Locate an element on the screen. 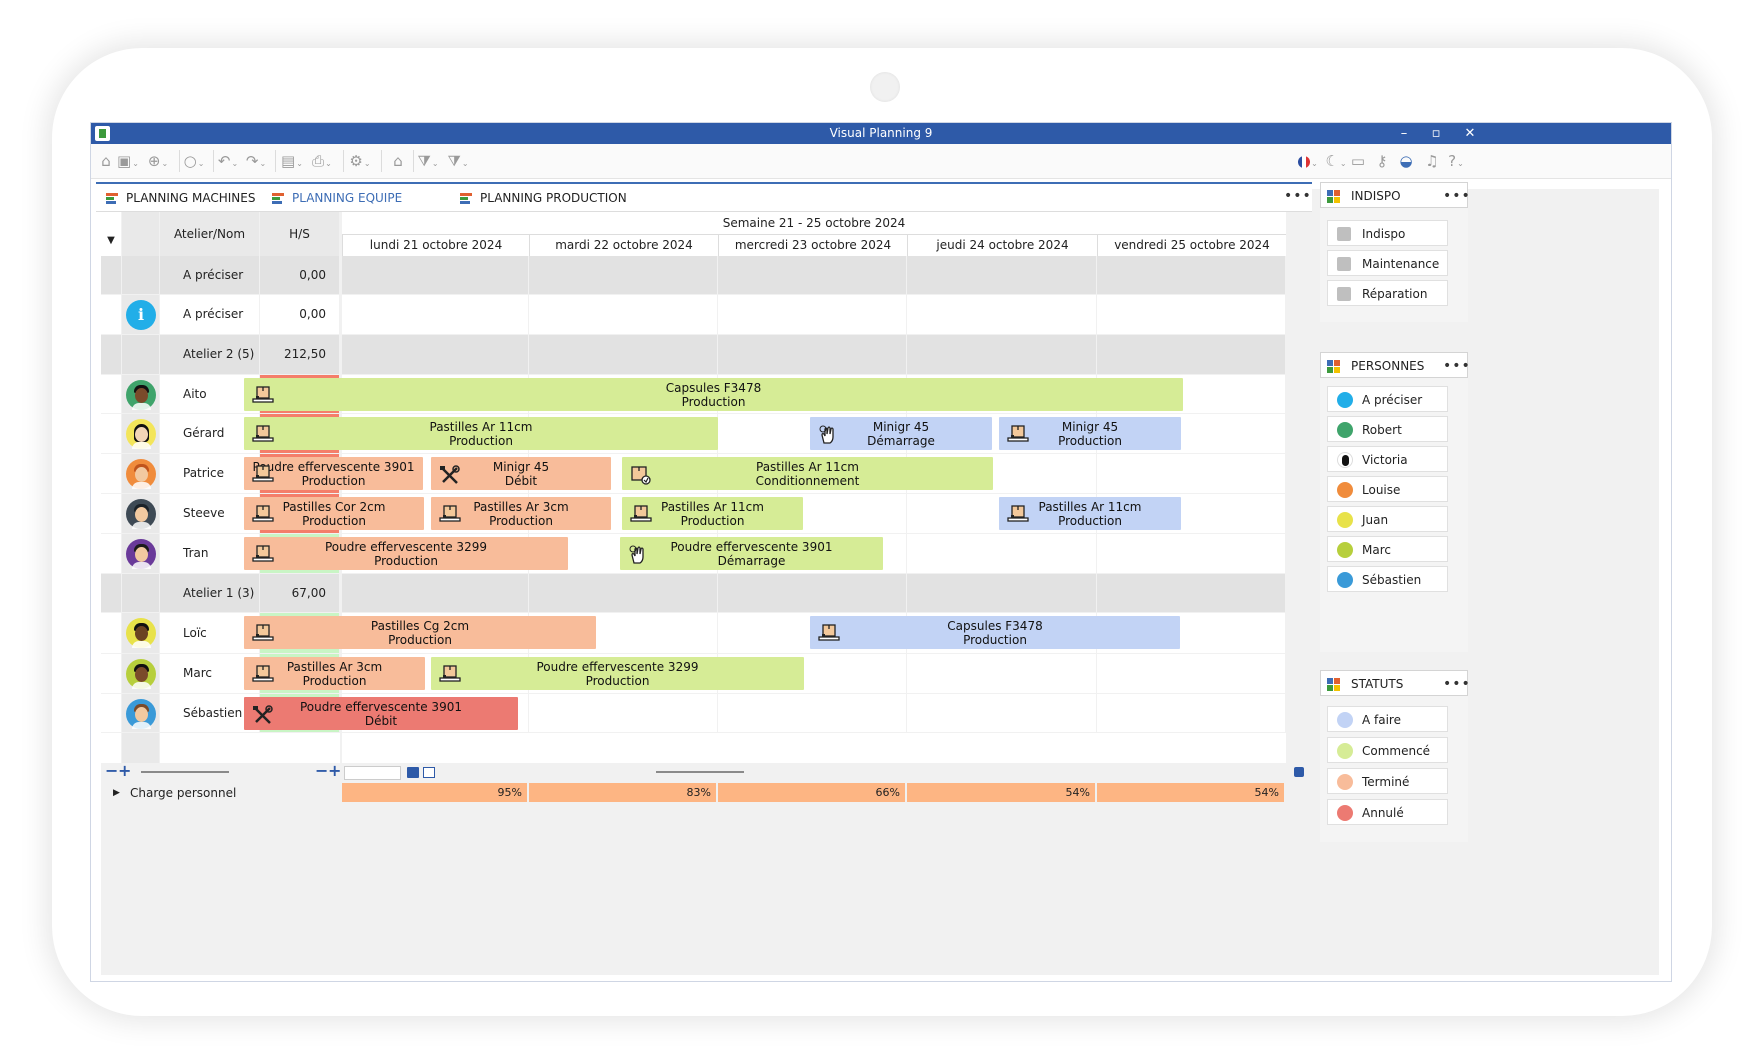 This screenshot has width=1756, height=1063. calendar-icon is located at coordinates (413, 772).